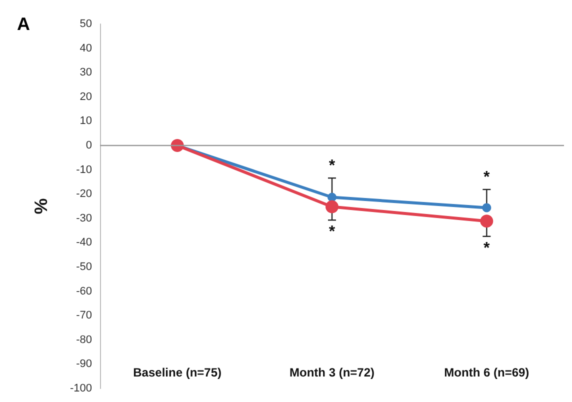 Image resolution: width=572 pixels, height=402 pixels. Describe the element at coordinates (86, 121) in the screenshot. I see `y-tick-label: 10` at that location.